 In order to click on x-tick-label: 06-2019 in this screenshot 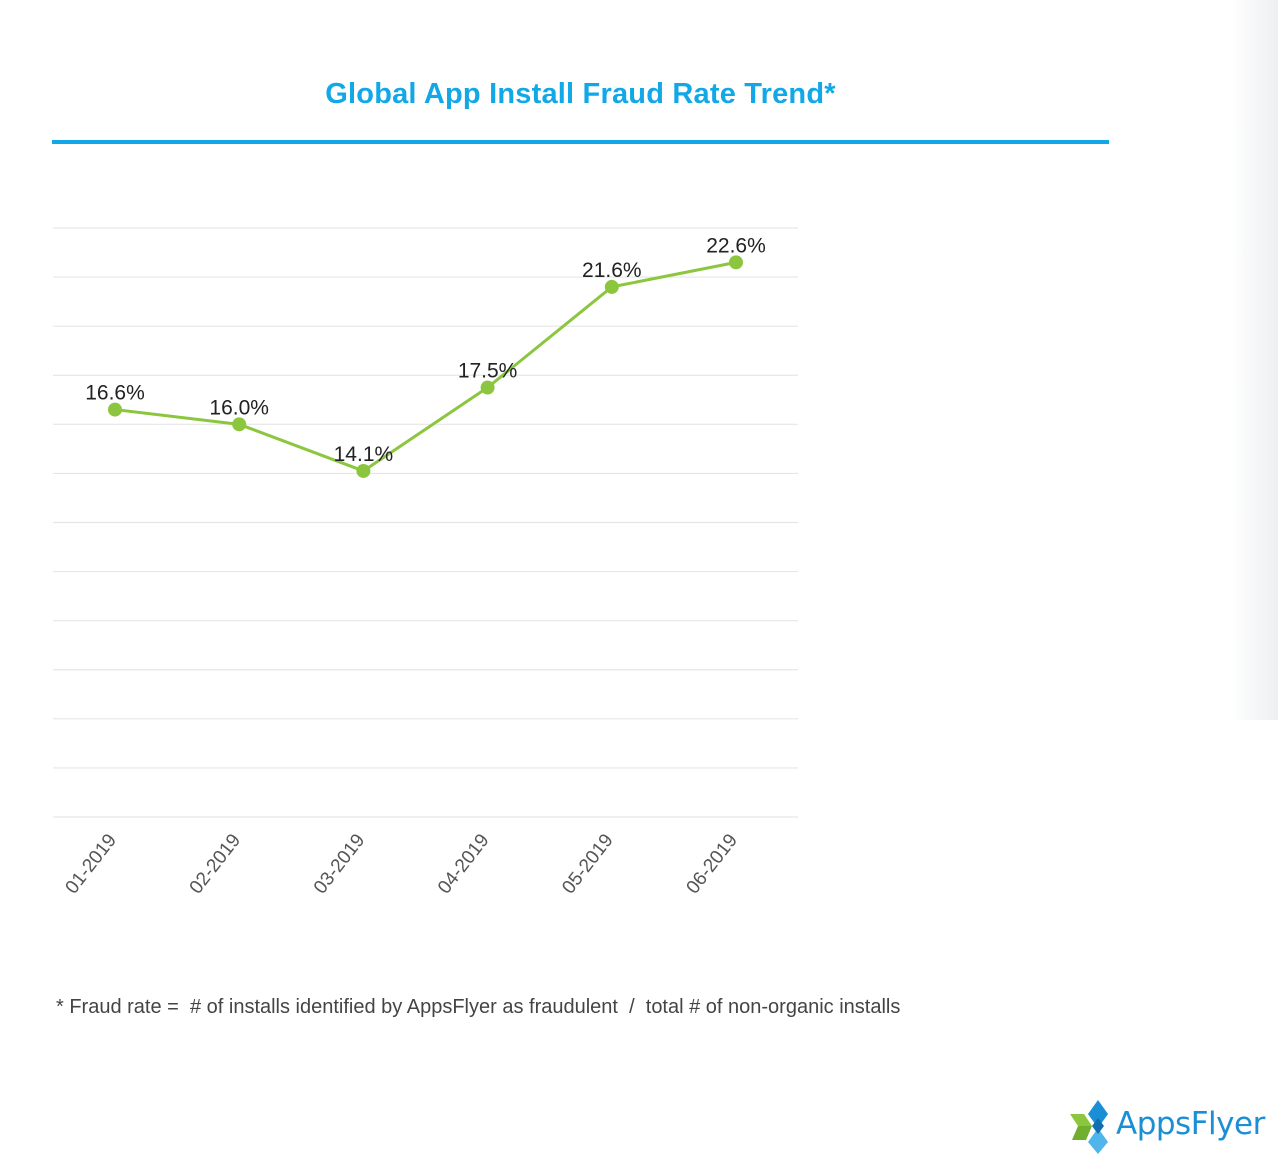, I will do `click(711, 864)`.